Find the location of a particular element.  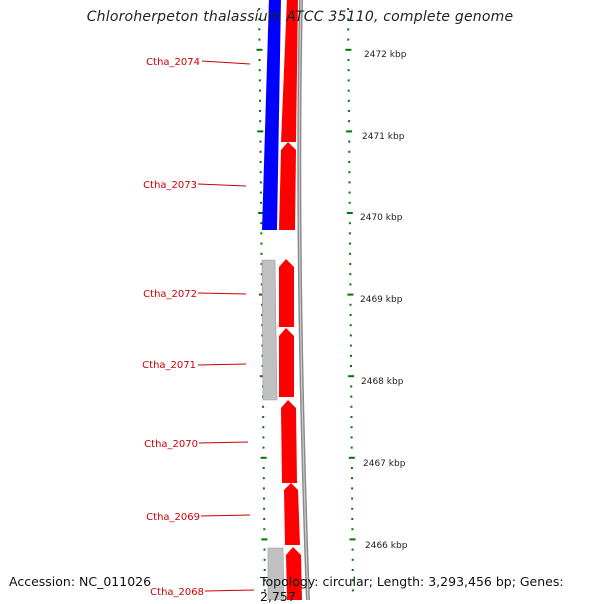

gene-label: Ctha_2068 is located at coordinates (177, 592).